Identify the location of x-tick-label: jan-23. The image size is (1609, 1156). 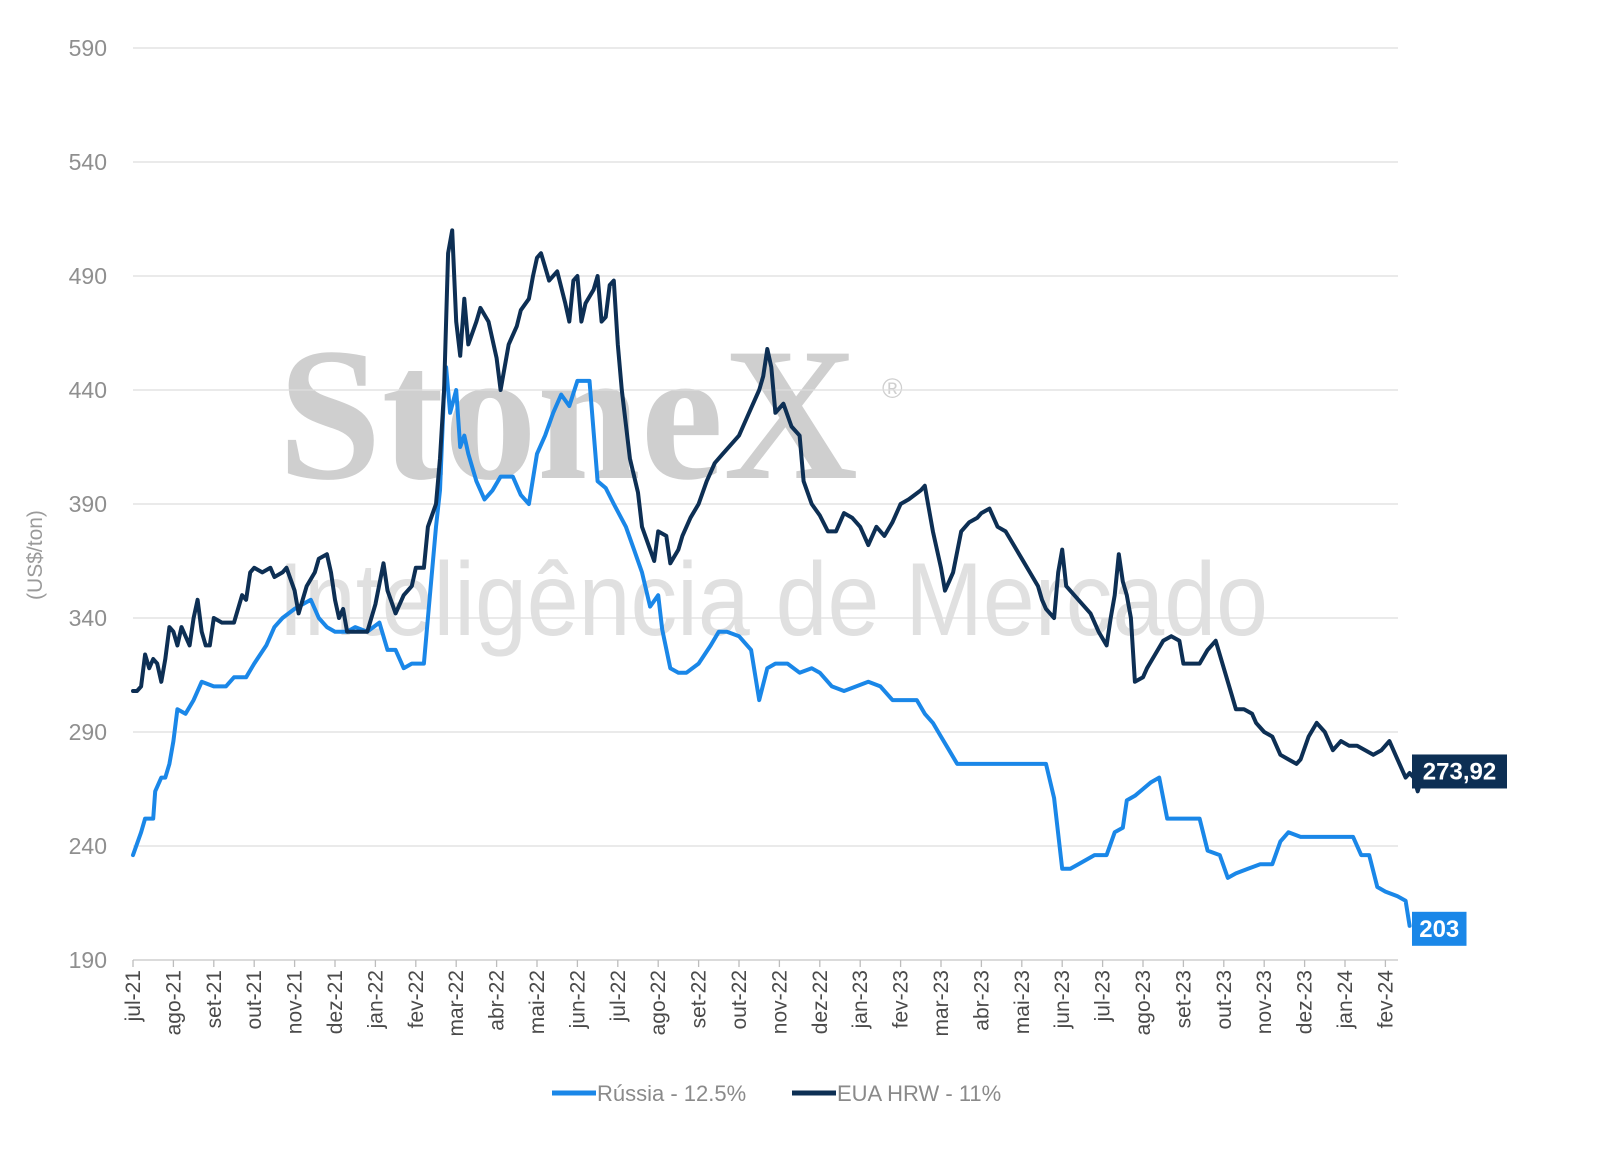
(860, 999).